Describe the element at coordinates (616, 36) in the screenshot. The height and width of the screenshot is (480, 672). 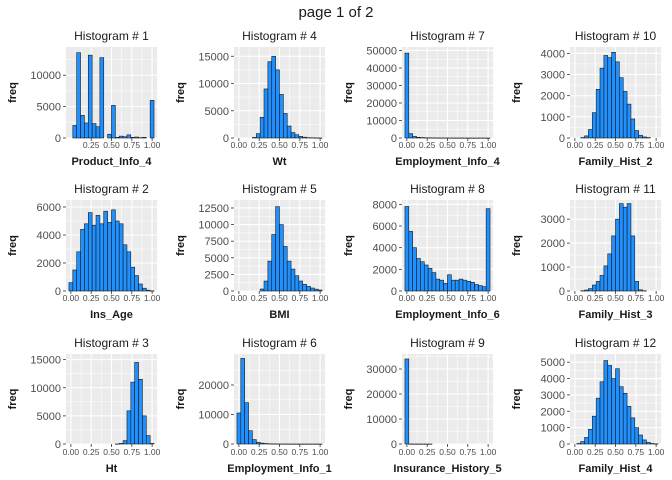
I see `chart-title: Histogram # 10` at that location.